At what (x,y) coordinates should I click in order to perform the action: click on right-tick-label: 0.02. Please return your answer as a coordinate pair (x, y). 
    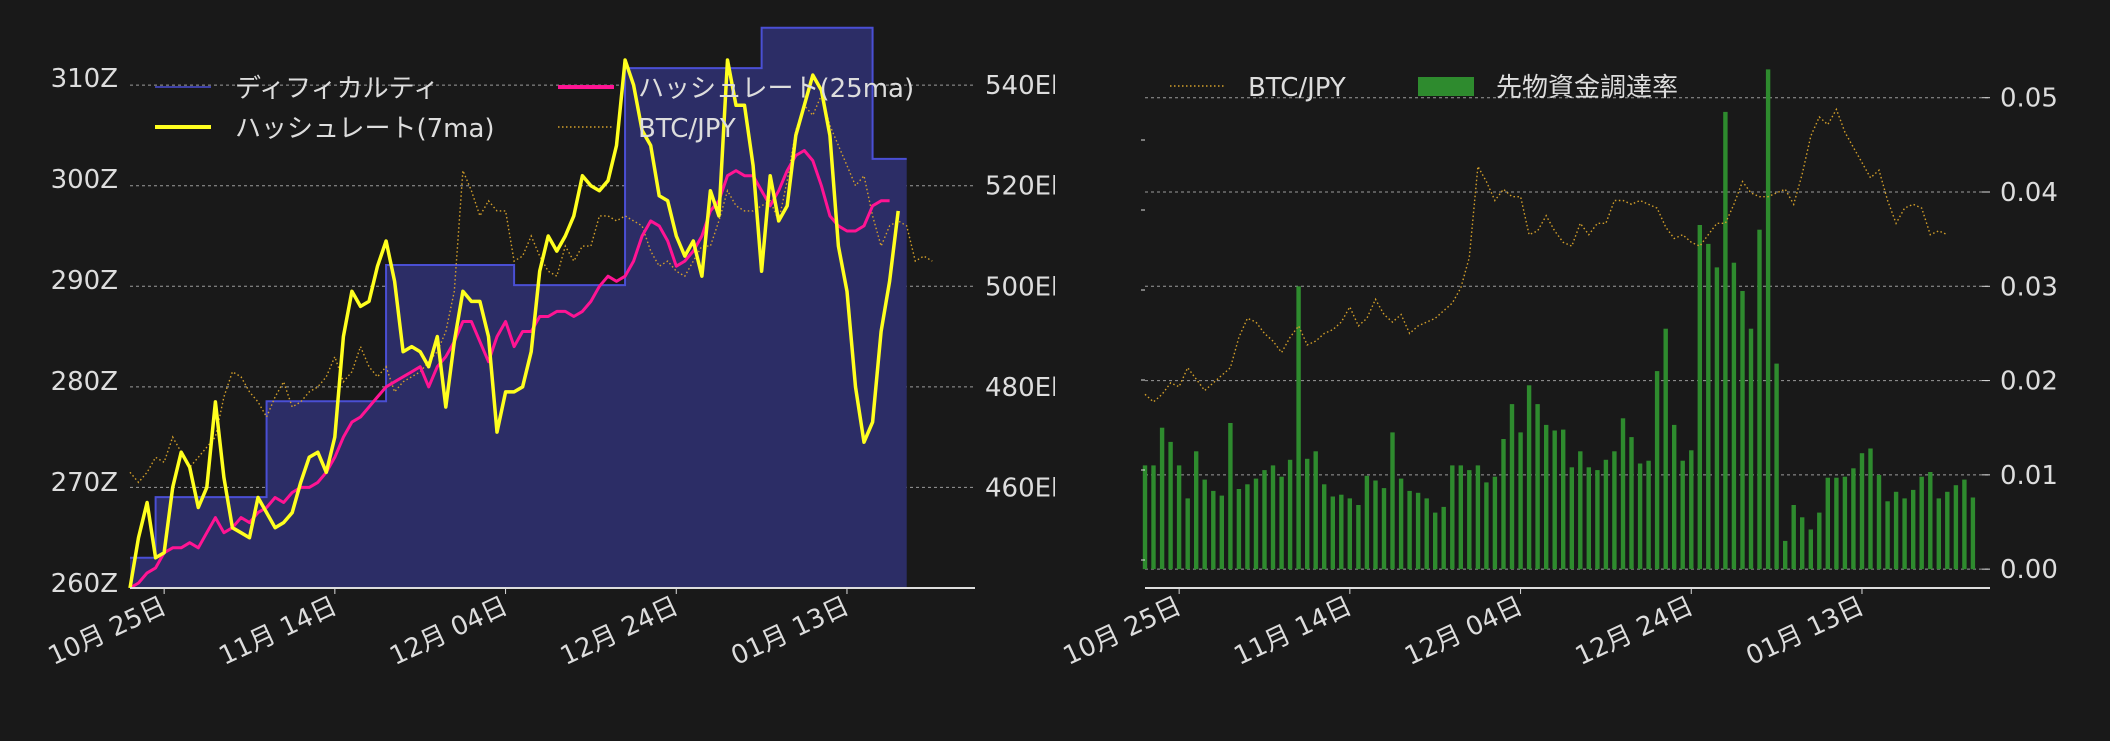
    Looking at the image, I should click on (2029, 382).